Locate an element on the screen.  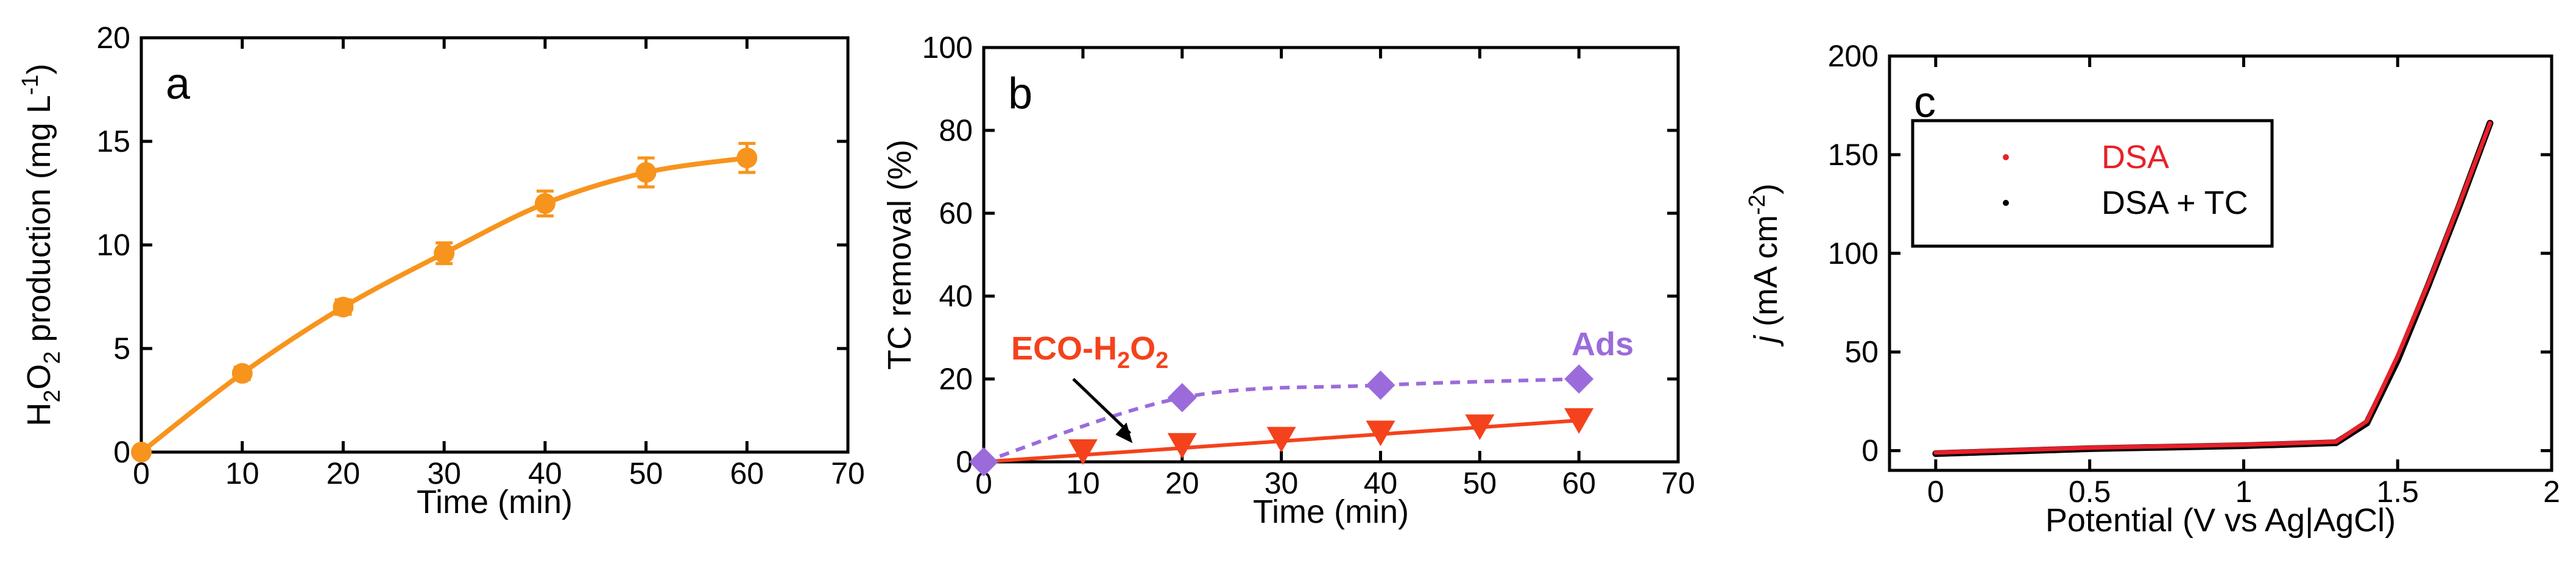
arrow-head is located at coordinates (1124, 433).